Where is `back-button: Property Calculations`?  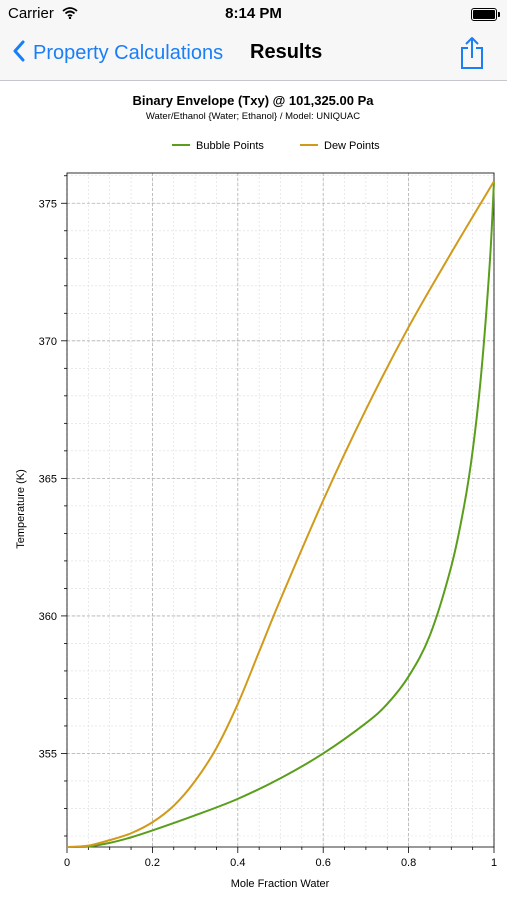 back-button: Property Calculations is located at coordinates (117, 53).